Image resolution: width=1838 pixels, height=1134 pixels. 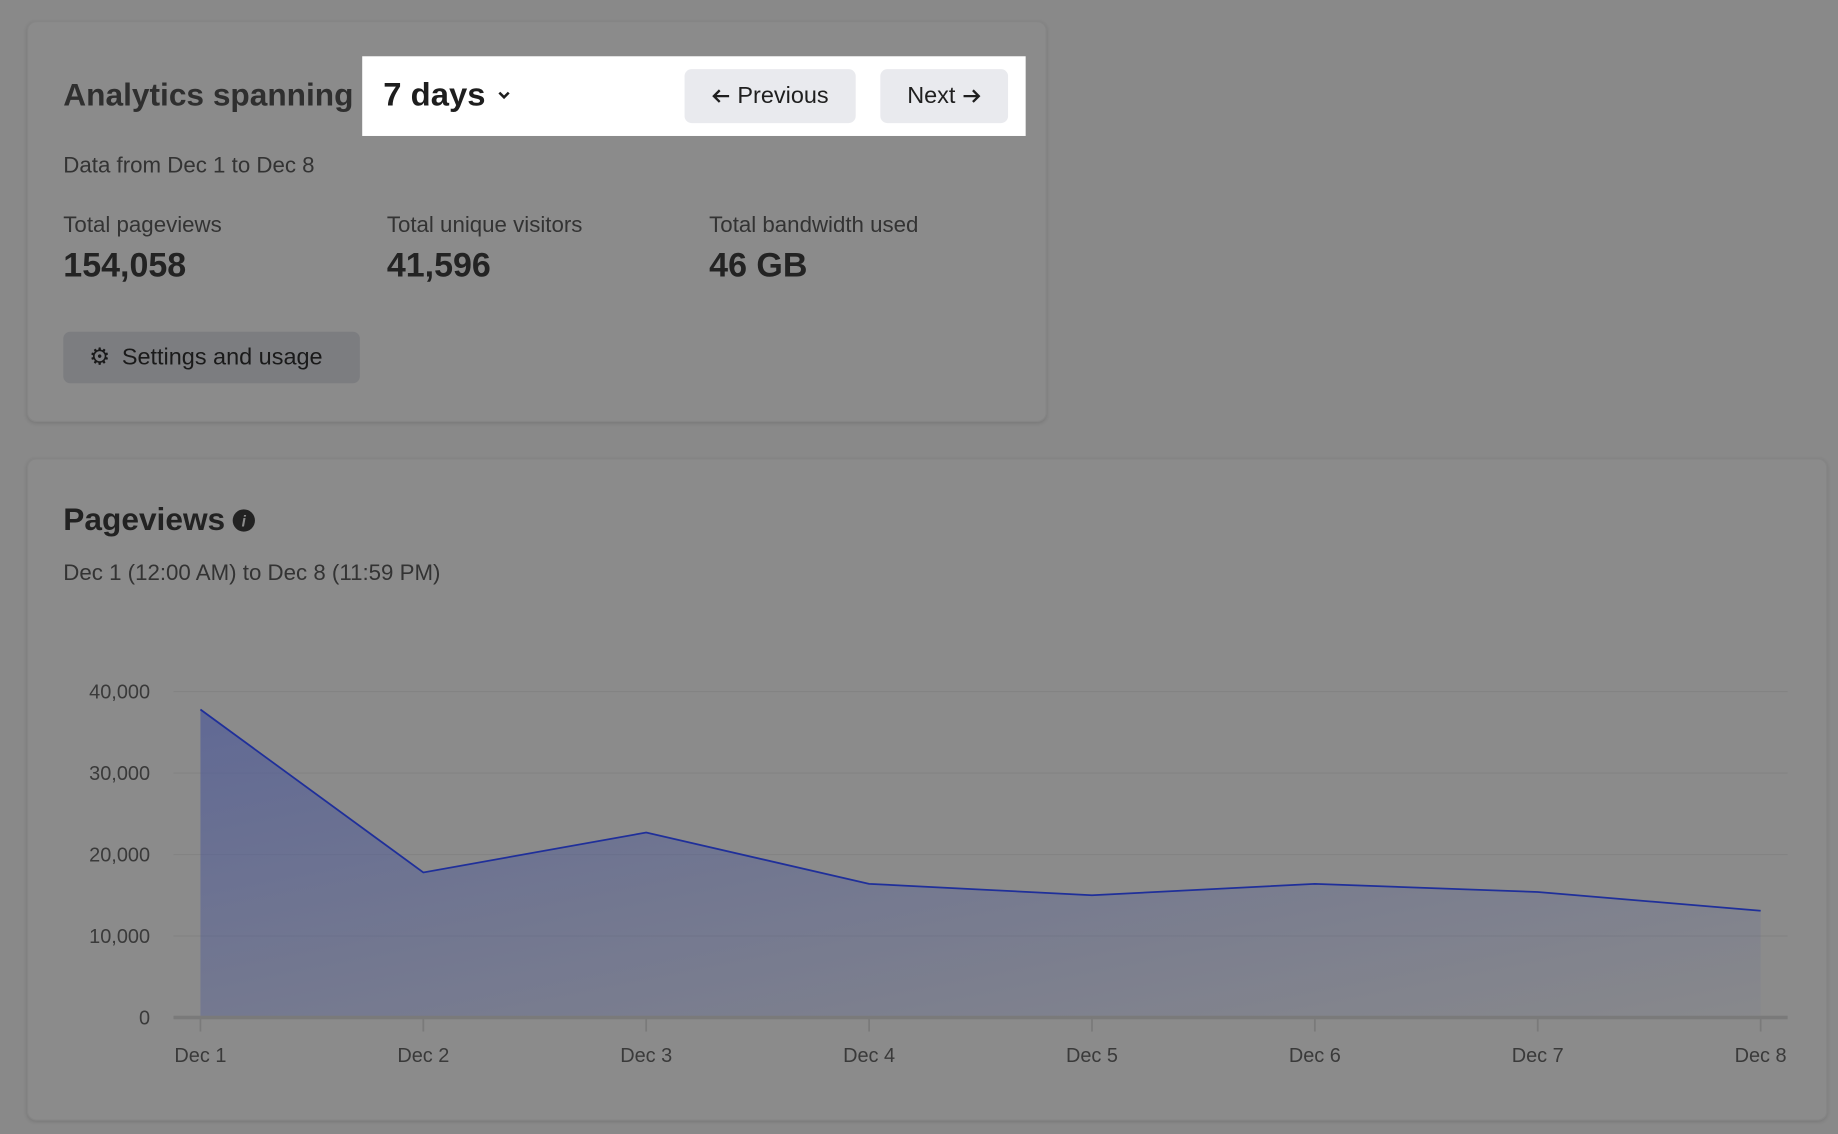 I want to click on next-button: Next, so click(x=944, y=96).